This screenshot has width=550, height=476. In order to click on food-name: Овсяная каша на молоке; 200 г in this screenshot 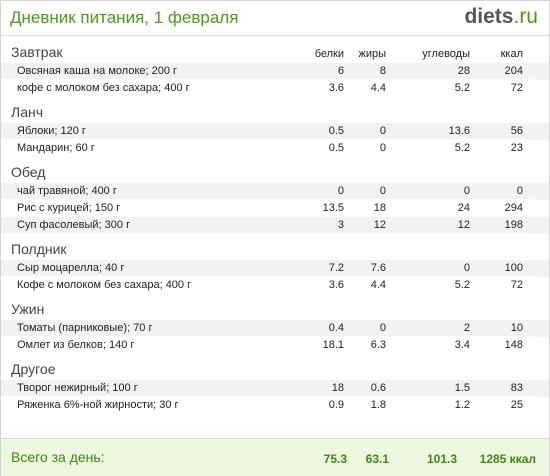, I will do `click(149, 71)`.